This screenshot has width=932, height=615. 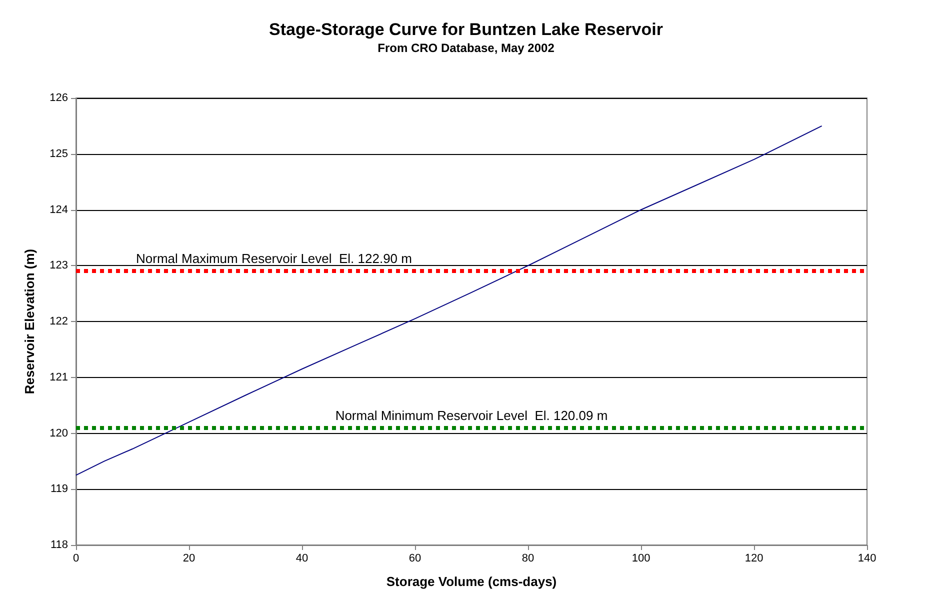 I want to click on y-tick-label: 122, so click(x=59, y=322).